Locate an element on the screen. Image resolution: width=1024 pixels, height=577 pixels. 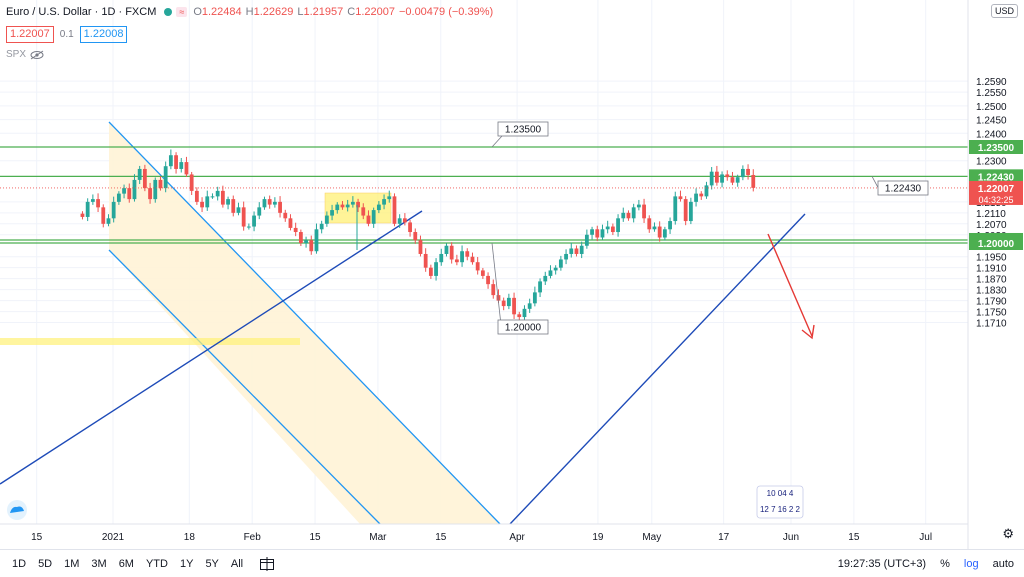
cloud-icon is located at coordinates (17, 510).